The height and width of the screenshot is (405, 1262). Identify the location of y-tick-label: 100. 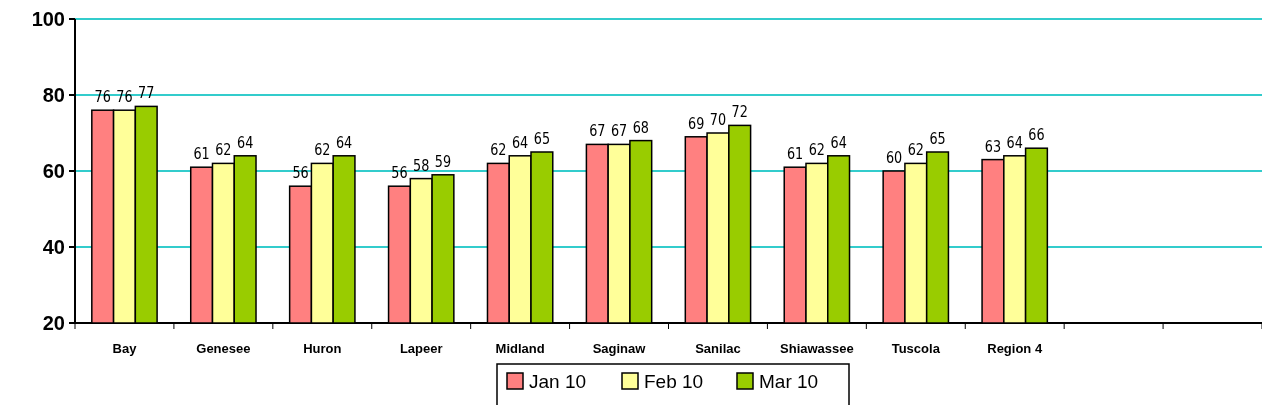
(48, 19).